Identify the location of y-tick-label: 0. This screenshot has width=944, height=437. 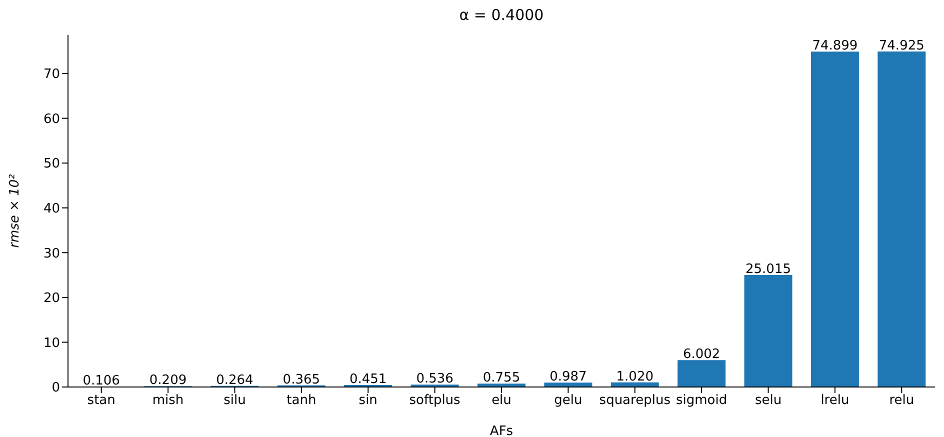
(56, 388).